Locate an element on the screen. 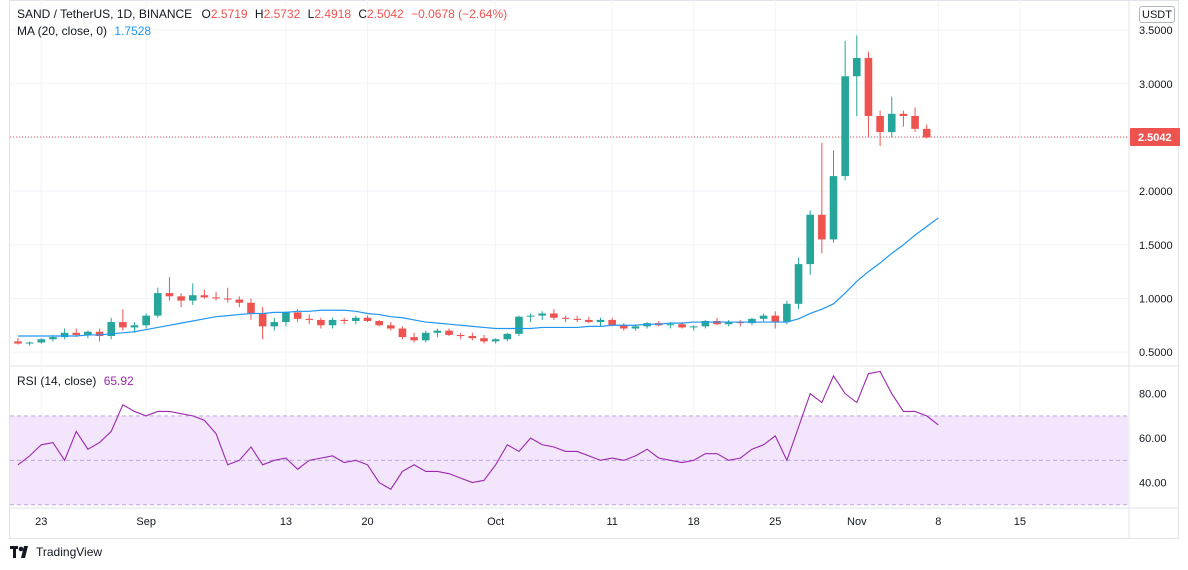 The width and height of the screenshot is (1188, 570). time-tick-label: 8 is located at coordinates (938, 522).